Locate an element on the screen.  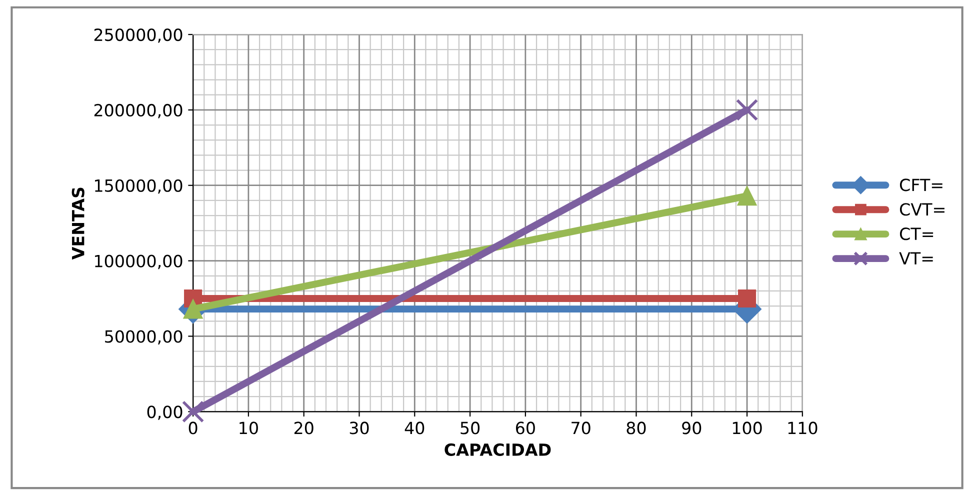
x-axis-title: CAPACIDAD is located at coordinates (497, 449).